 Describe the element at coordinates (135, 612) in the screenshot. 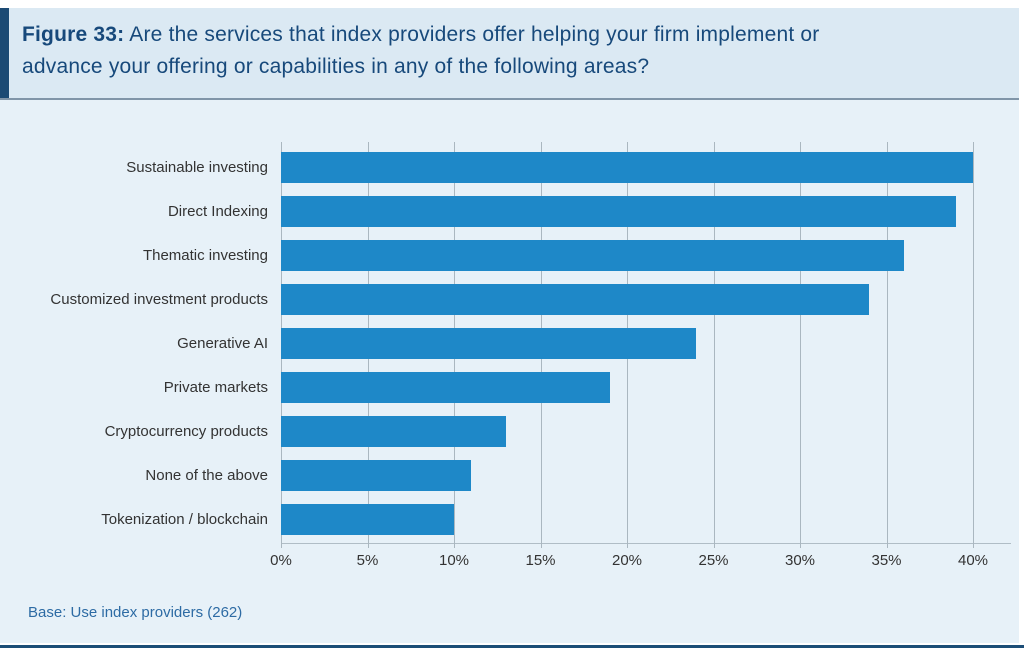

I see `base-note: Base: Use index providers (262)` at that location.